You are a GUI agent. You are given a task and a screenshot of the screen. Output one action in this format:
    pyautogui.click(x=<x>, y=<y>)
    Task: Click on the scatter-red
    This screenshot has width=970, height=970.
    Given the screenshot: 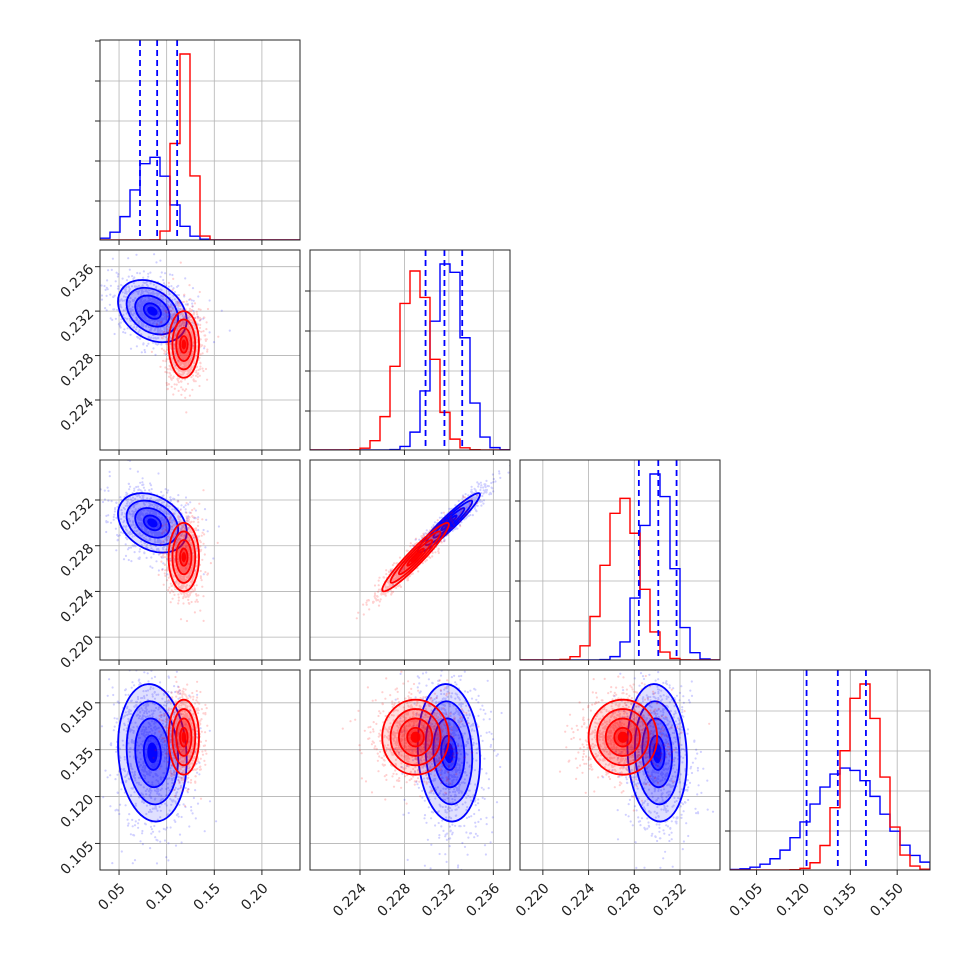 What is the action you would take?
    pyautogui.click(x=634, y=743)
    